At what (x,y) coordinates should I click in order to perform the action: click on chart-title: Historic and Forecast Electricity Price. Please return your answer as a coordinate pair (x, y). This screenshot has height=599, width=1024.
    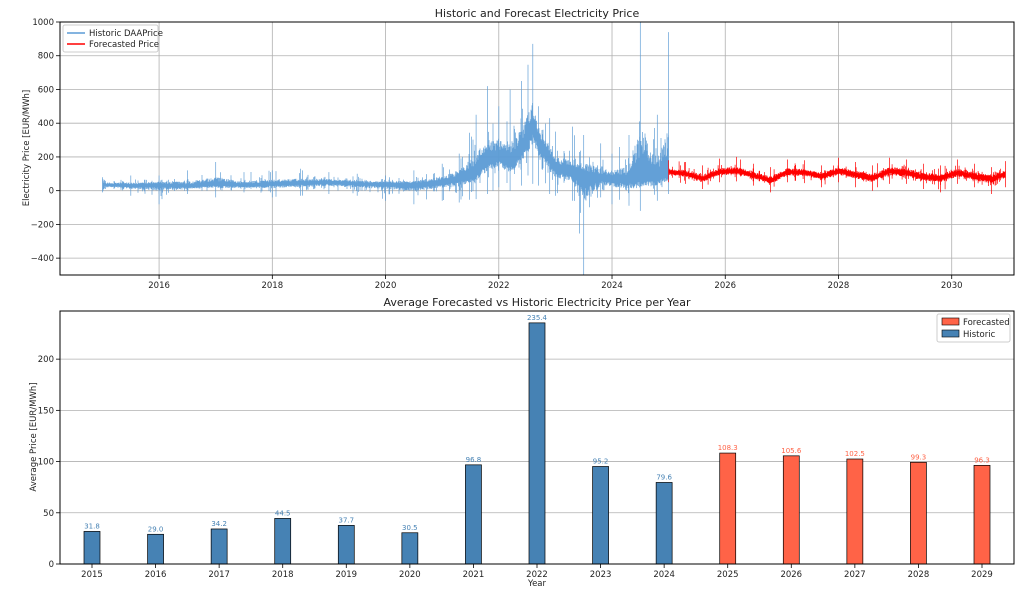
    Looking at the image, I should click on (537, 13).